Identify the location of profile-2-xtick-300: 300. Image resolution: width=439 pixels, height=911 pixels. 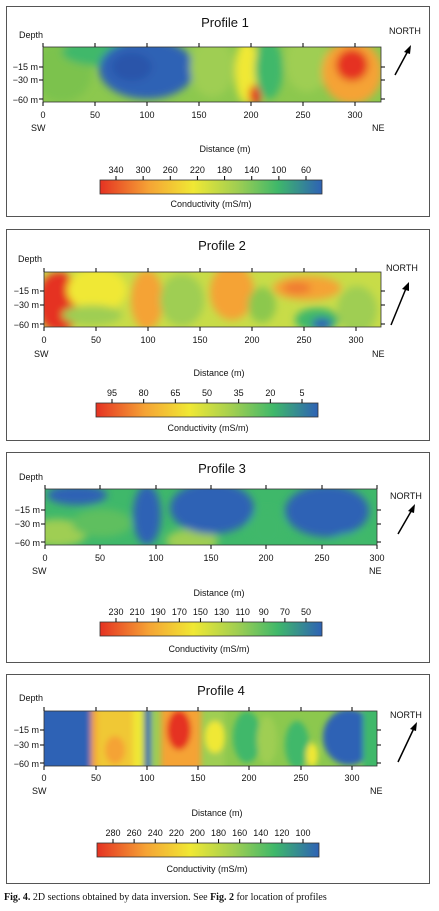
(355, 340).